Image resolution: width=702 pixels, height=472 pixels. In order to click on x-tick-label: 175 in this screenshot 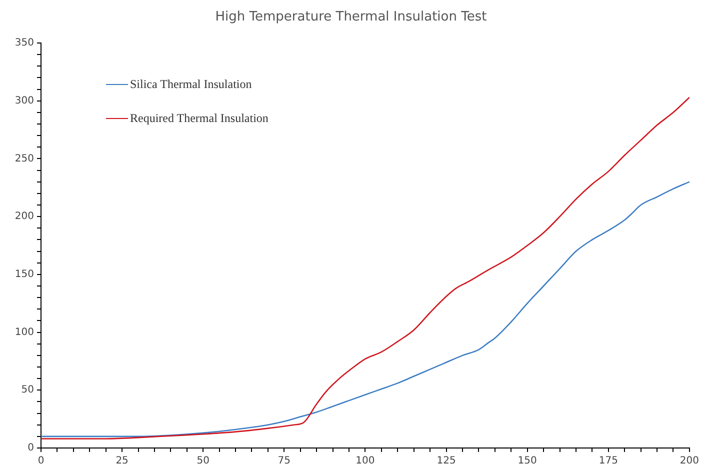, I will do `click(608, 461)`.